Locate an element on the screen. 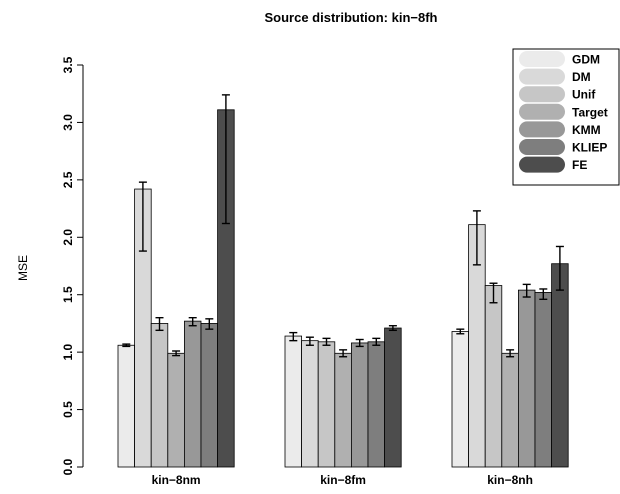  y-tick-label: 2.5 is located at coordinates (68, 179).